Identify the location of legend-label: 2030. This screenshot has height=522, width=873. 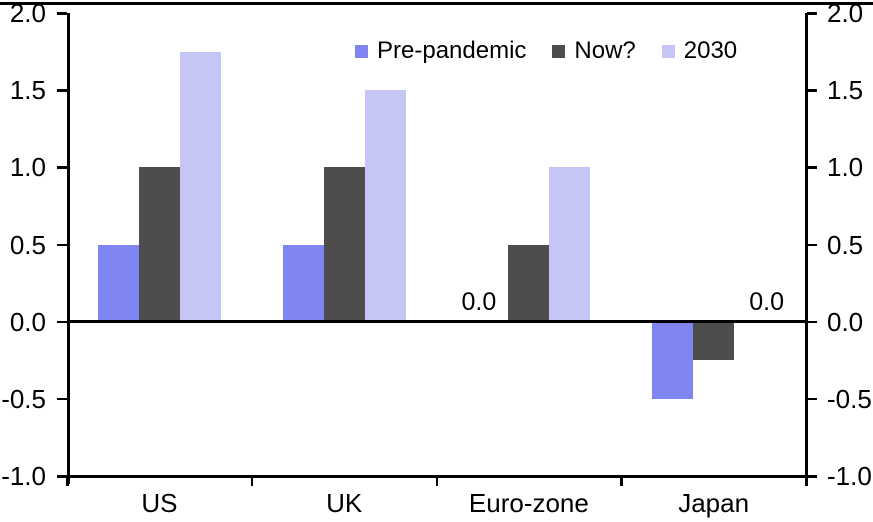
(710, 50).